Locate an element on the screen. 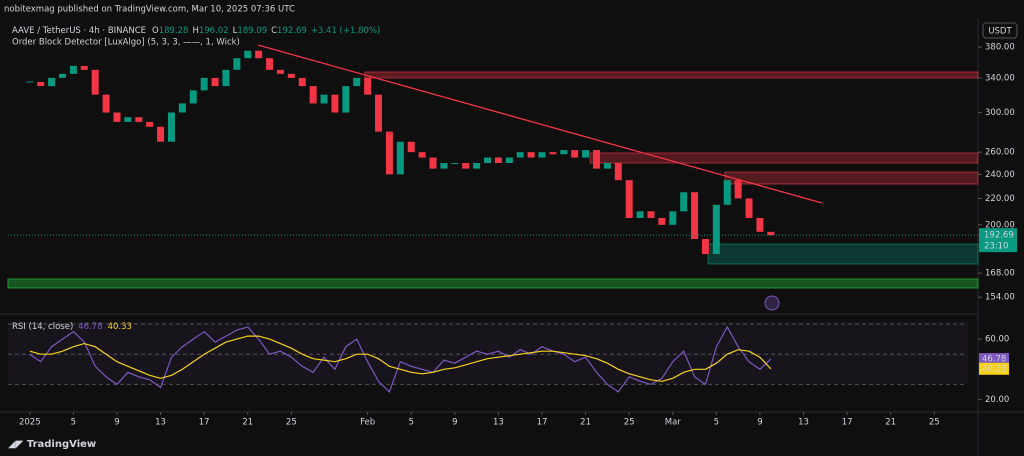 The width and height of the screenshot is (1024, 456). ohlc-value: 192.69 is located at coordinates (292, 31).